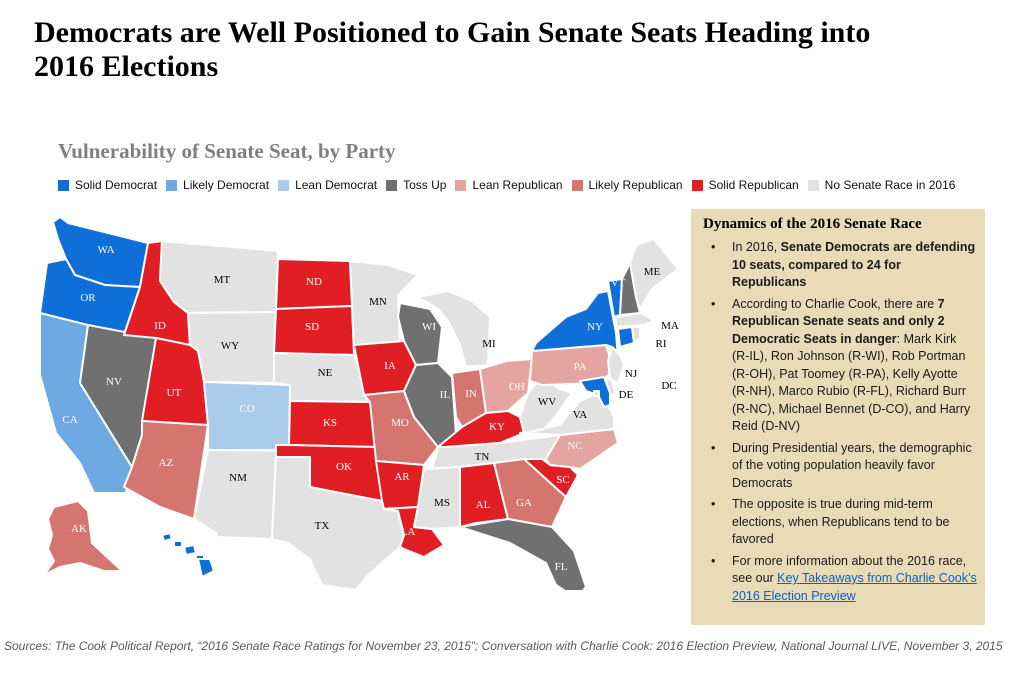 This screenshot has width=1017, height=678. What do you see at coordinates (660, 312) in the screenshot?
I see `state-label-NH: NH` at bounding box center [660, 312].